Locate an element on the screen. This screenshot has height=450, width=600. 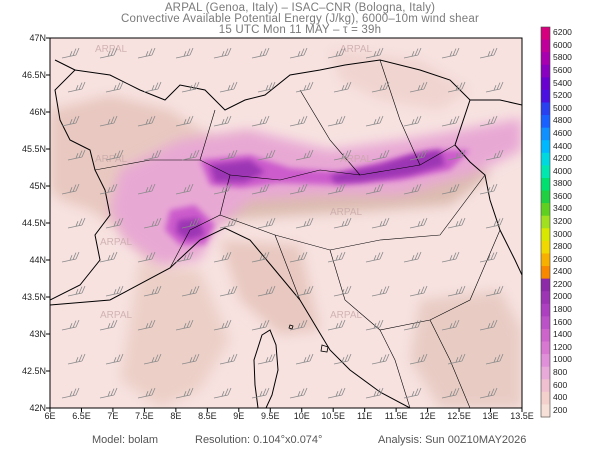
lat-tick-label: 45.5N is located at coordinates (33, 149).